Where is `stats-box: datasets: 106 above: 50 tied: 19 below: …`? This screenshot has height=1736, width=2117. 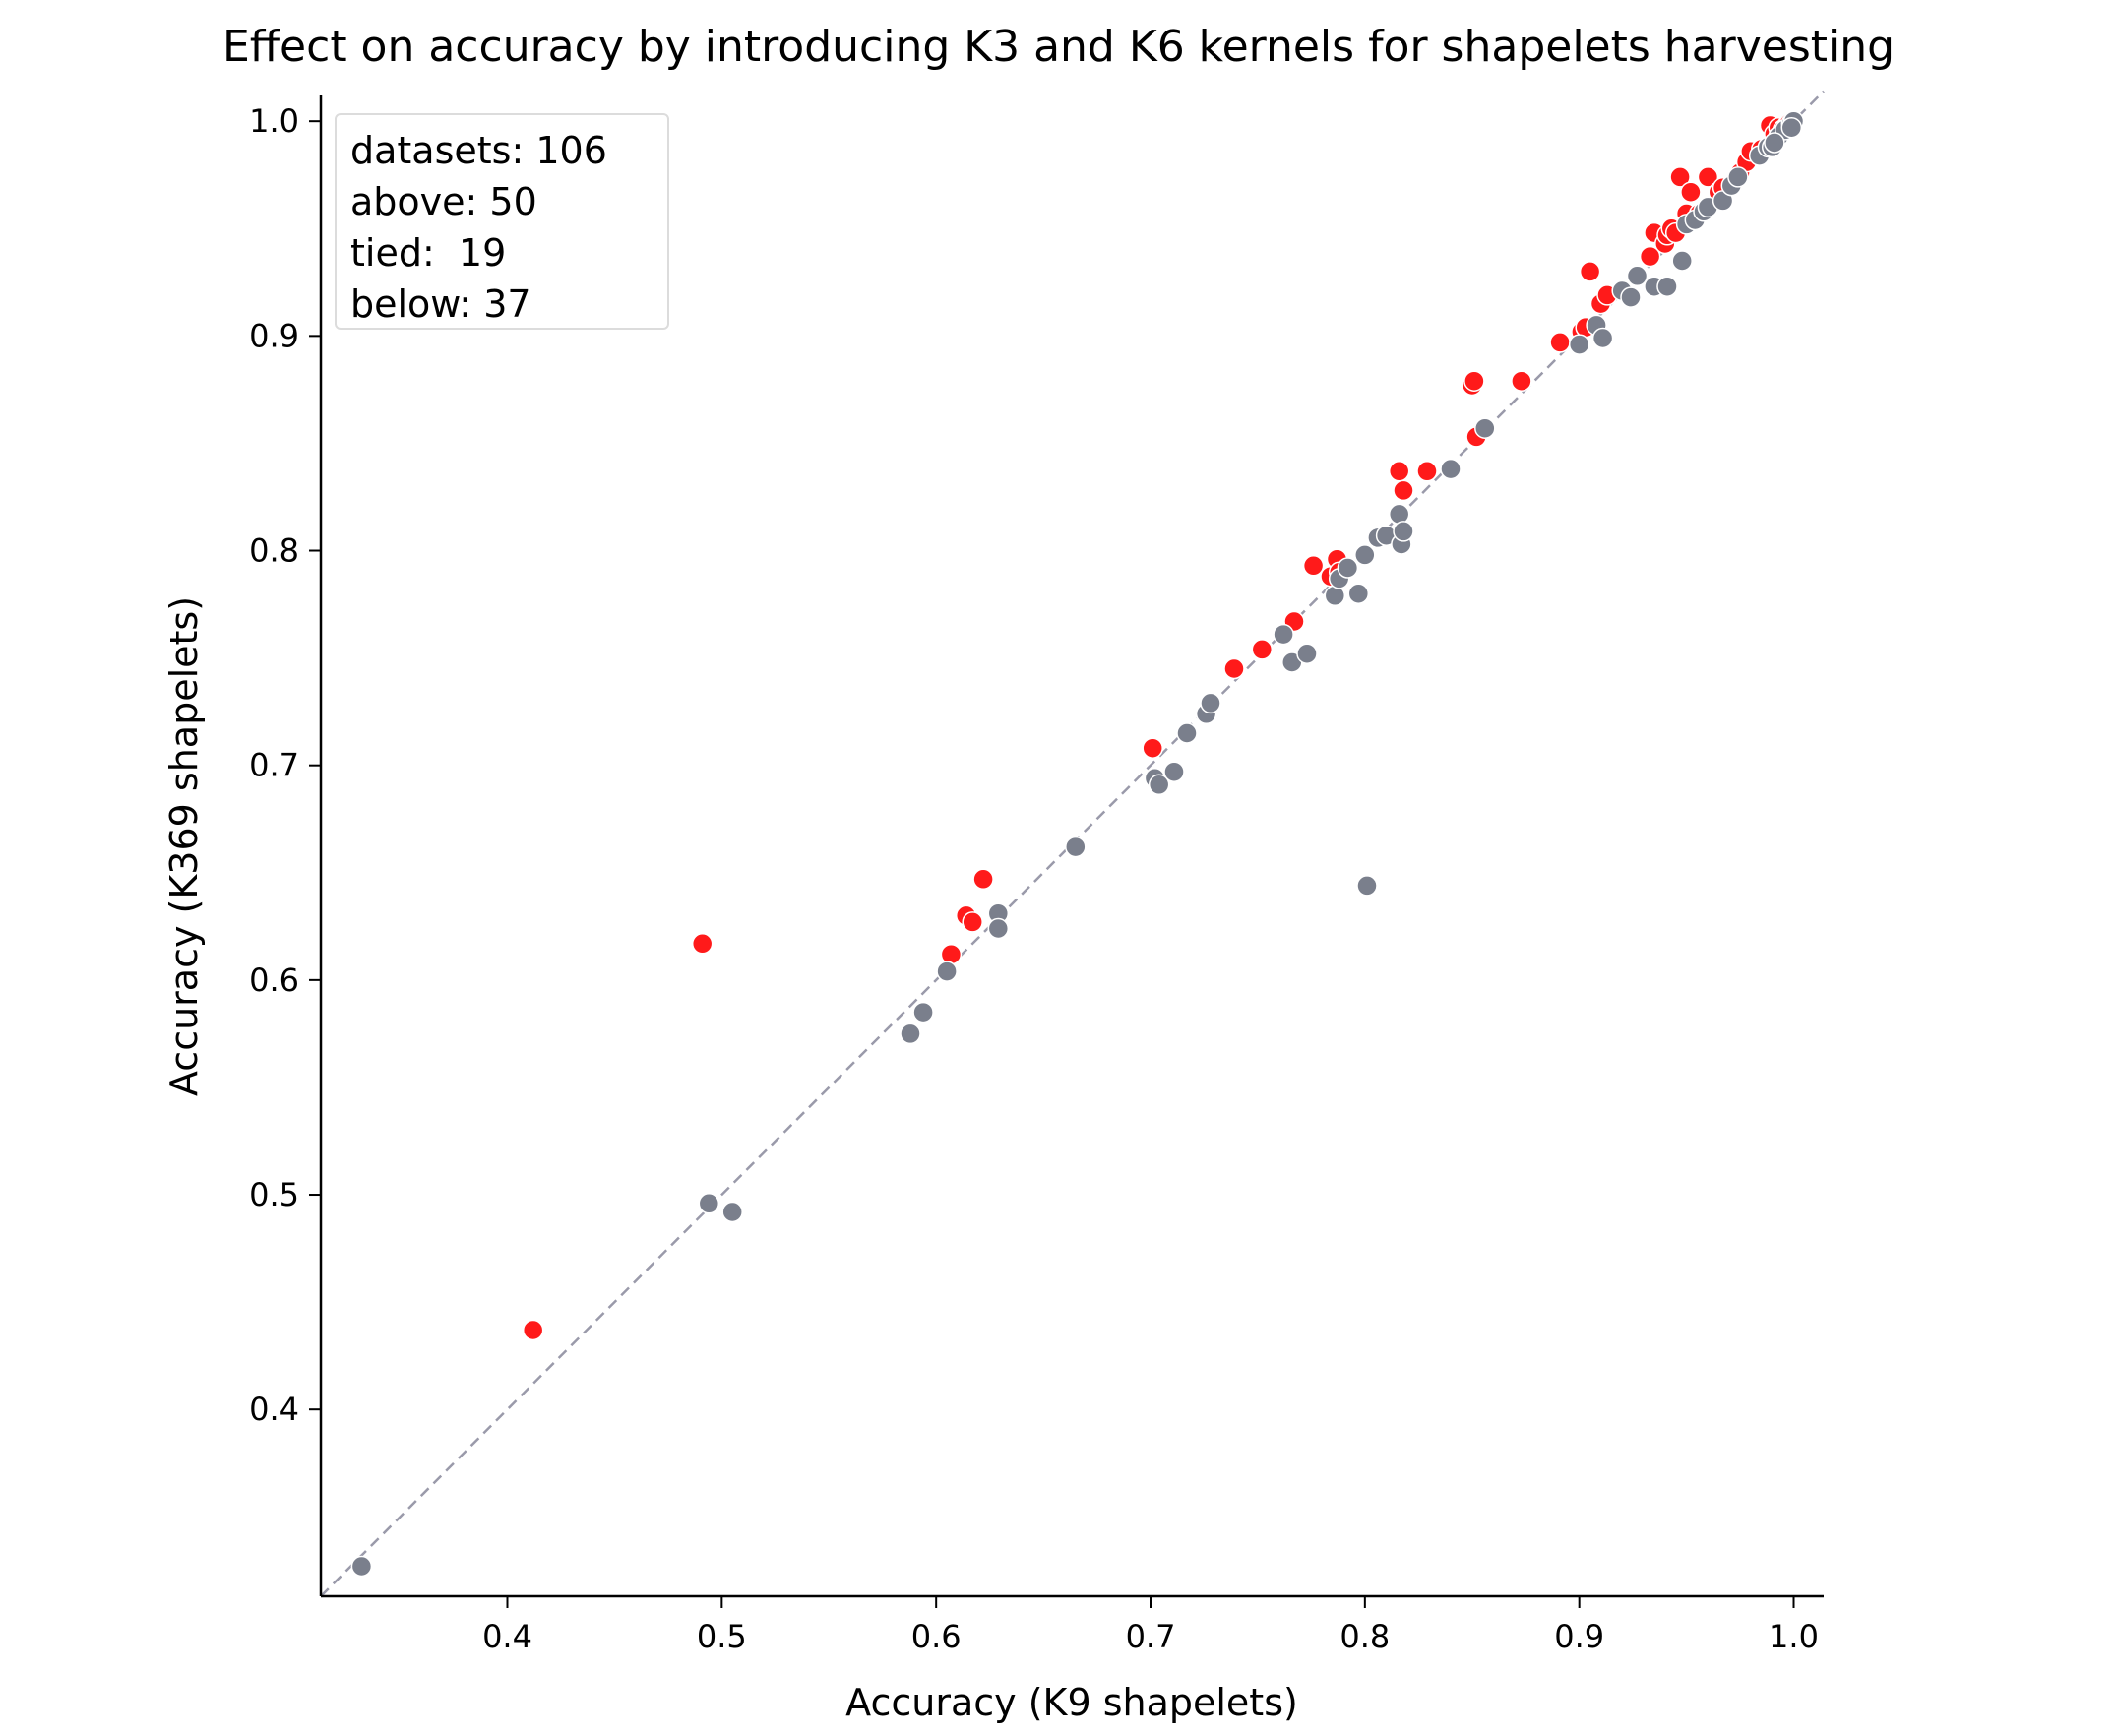 stats-box: datasets: 106 above: 50 tied: 19 below: … is located at coordinates (502, 221).